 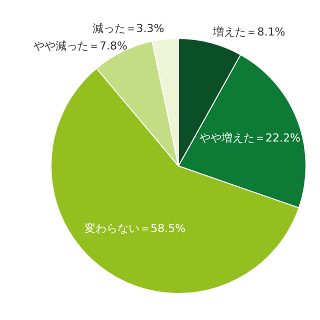 What do you see at coordinates (80, 46) in the screenshot?
I see `slice-label: やや減った＝7.8%` at bounding box center [80, 46].